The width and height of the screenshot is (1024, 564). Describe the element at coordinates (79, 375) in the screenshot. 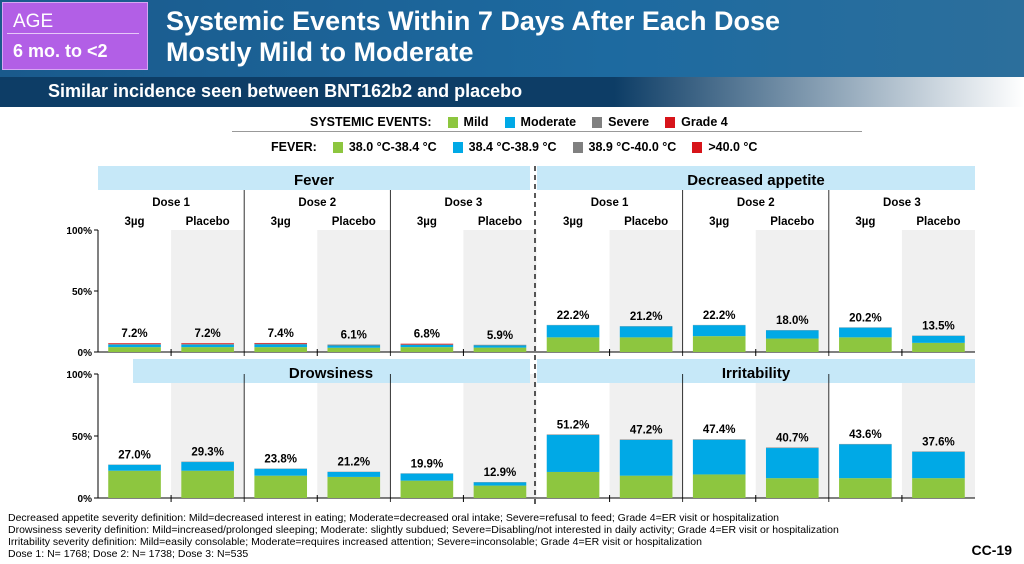

I see `y-tick-label: 100%` at that location.